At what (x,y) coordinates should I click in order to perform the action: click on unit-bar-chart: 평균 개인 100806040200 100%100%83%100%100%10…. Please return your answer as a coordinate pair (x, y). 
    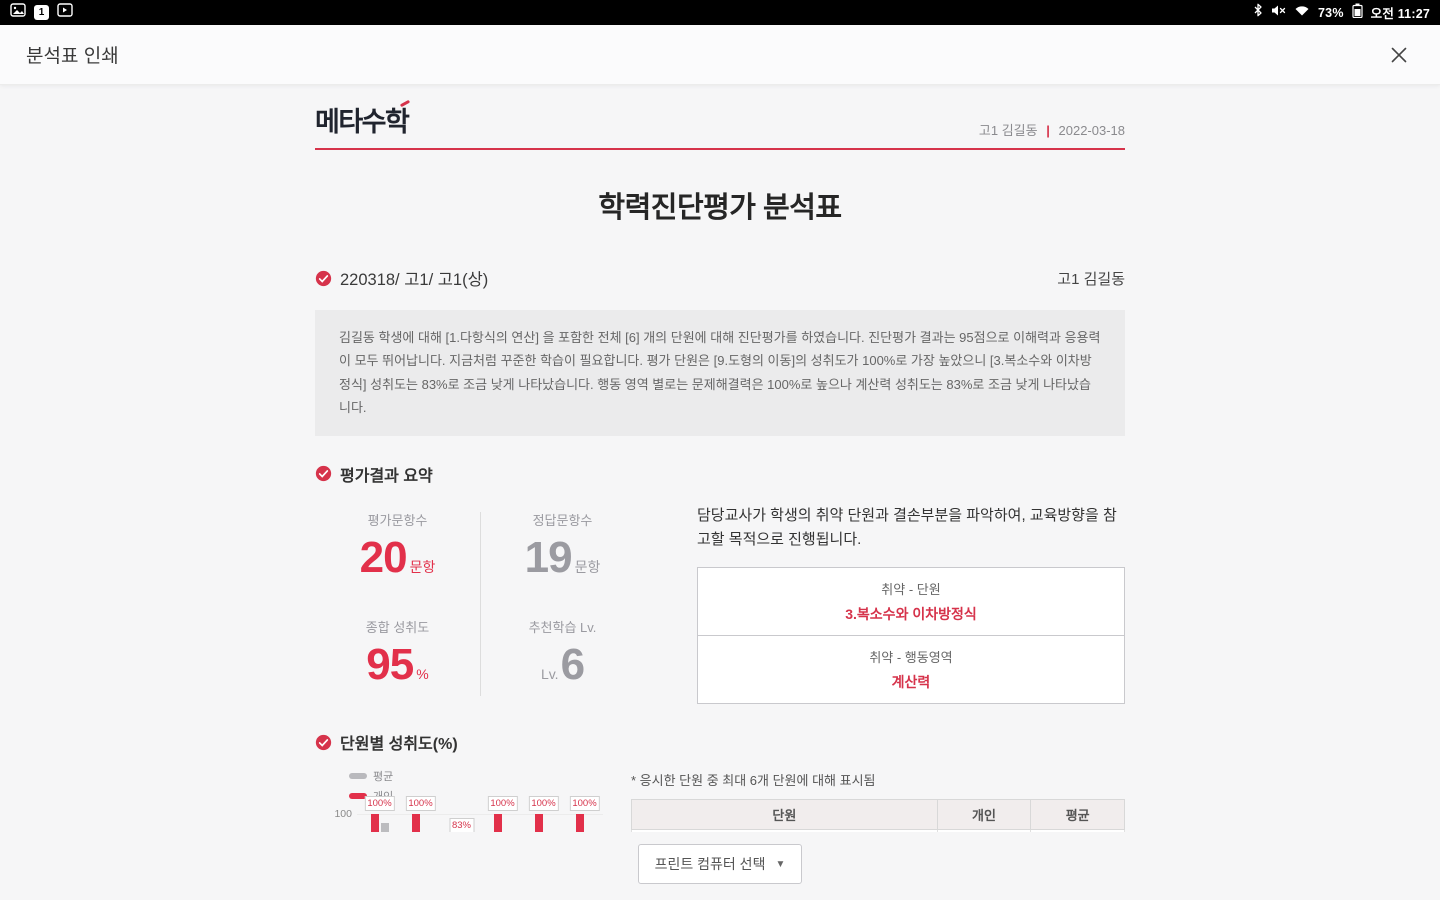
    Looking at the image, I should click on (459, 800).